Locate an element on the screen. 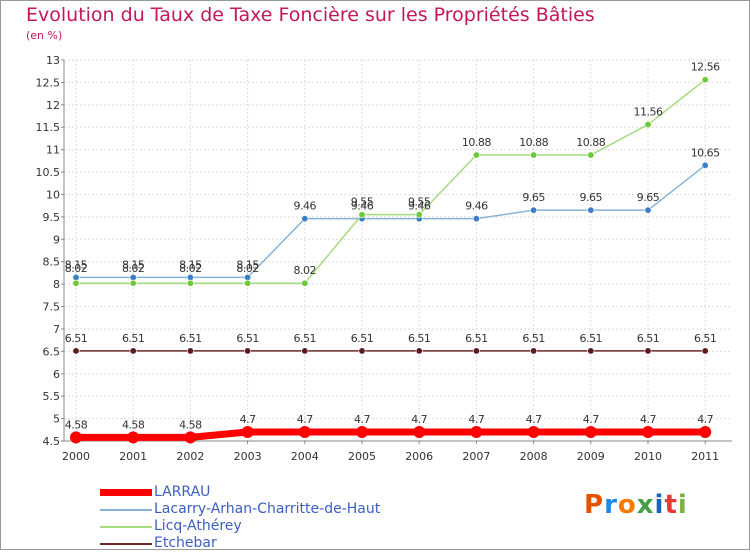 The image size is (750, 552). proxiti-logo: Proxiti is located at coordinates (636, 505).